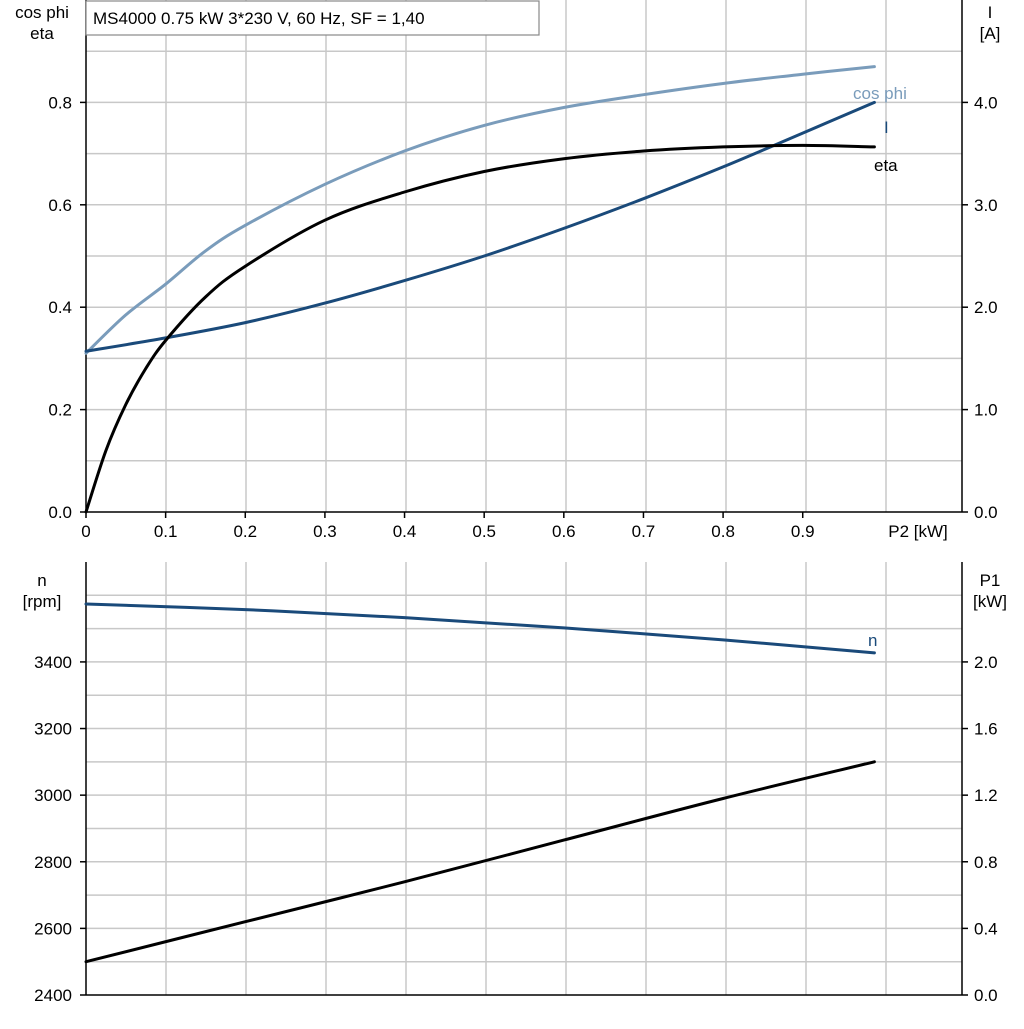 The image size is (1024, 1029). I want to click on series-label-eta: eta, so click(886, 165).